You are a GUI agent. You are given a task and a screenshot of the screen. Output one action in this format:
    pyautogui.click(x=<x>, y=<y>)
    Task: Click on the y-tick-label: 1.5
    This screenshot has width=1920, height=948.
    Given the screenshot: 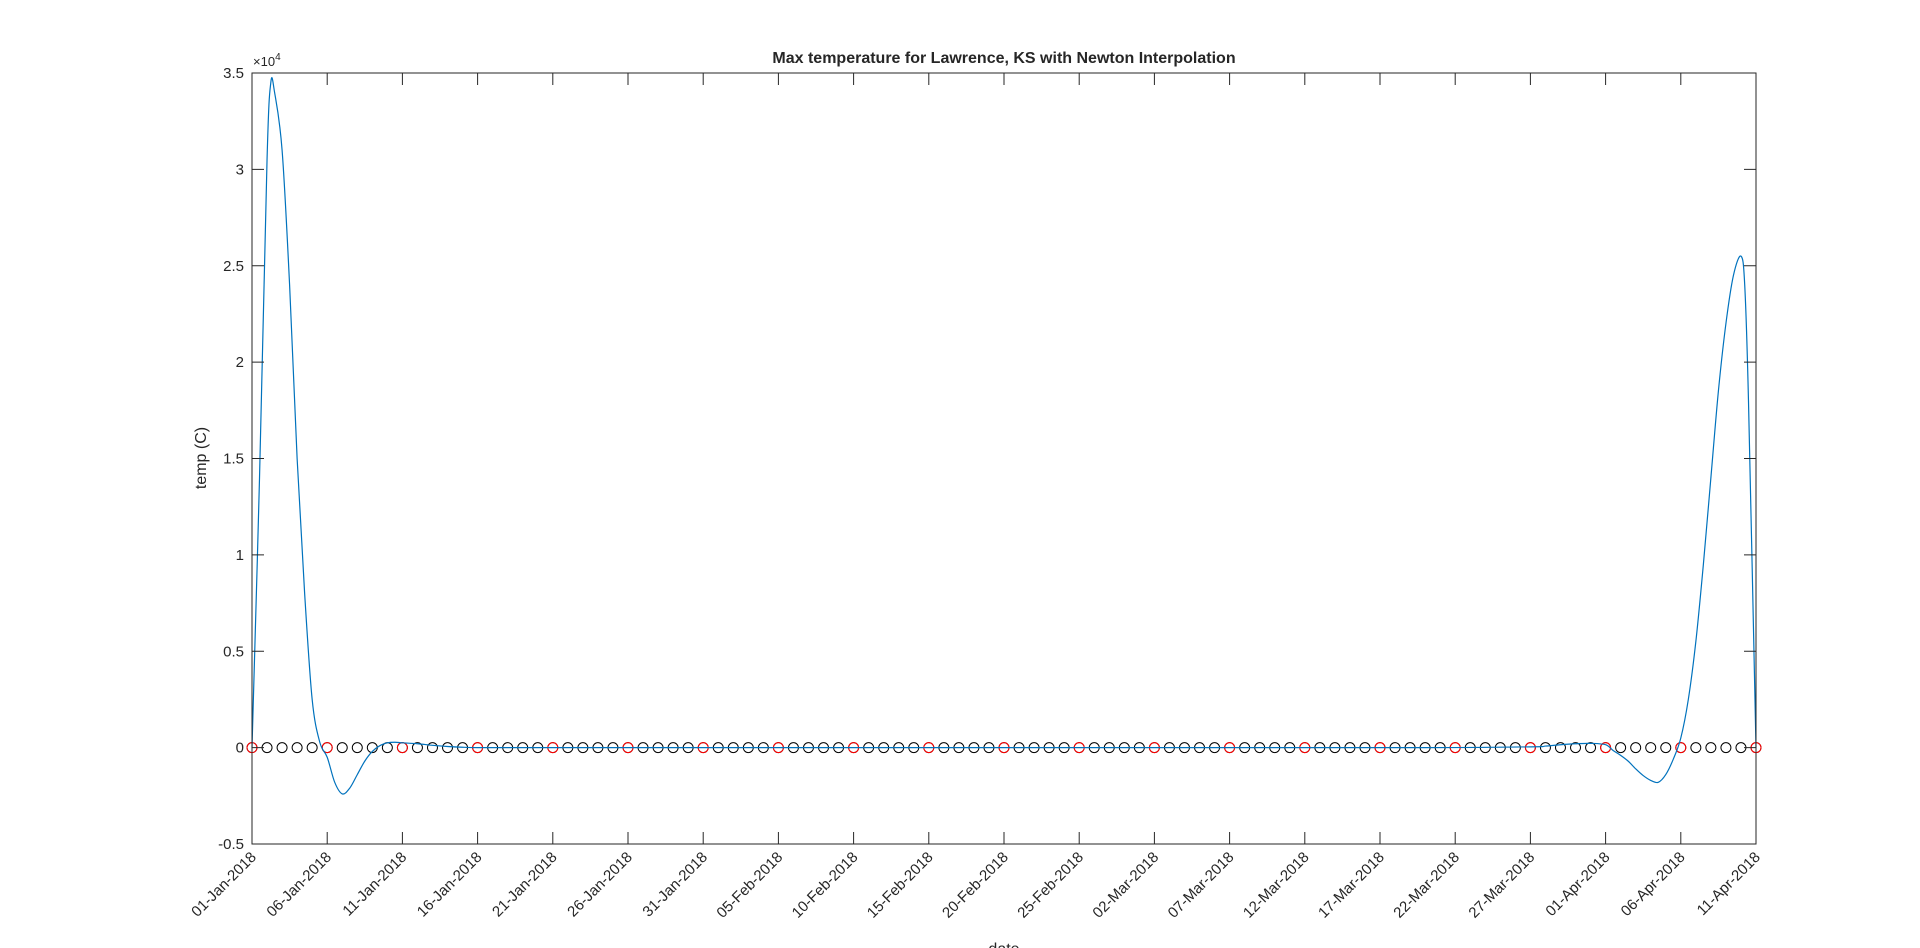 What is the action you would take?
    pyautogui.click(x=233, y=459)
    